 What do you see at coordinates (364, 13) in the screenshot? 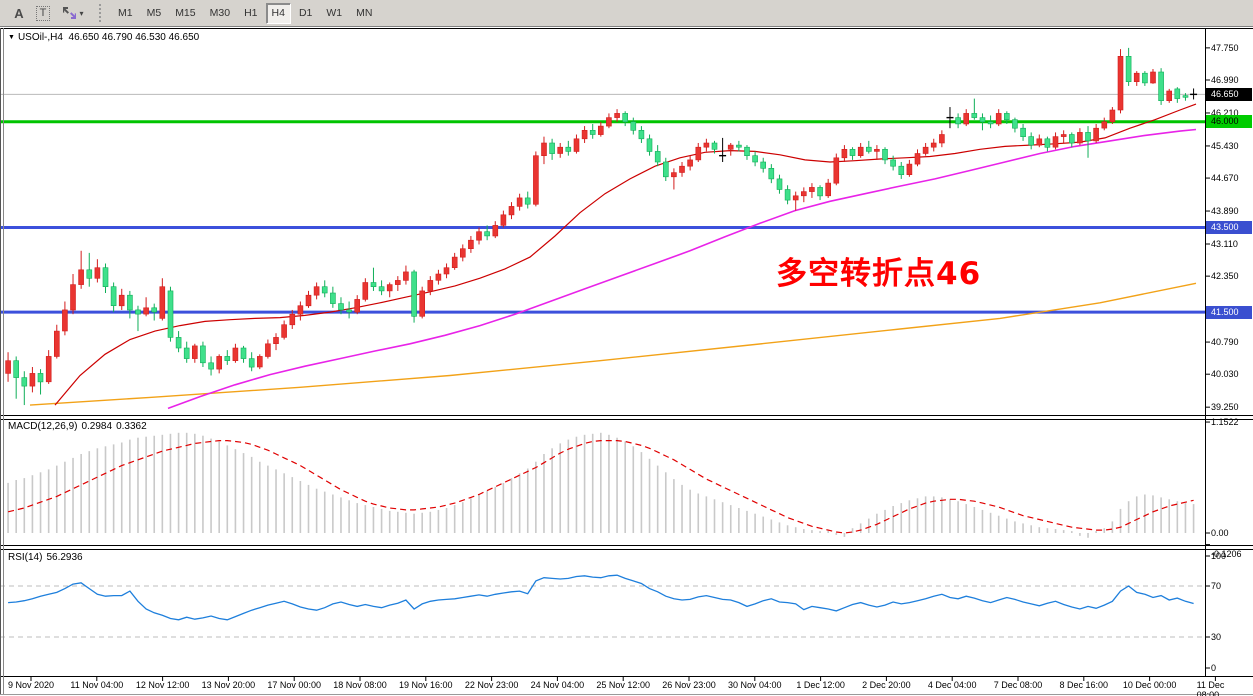
I see `timeframe-button-mn: MN` at bounding box center [364, 13].